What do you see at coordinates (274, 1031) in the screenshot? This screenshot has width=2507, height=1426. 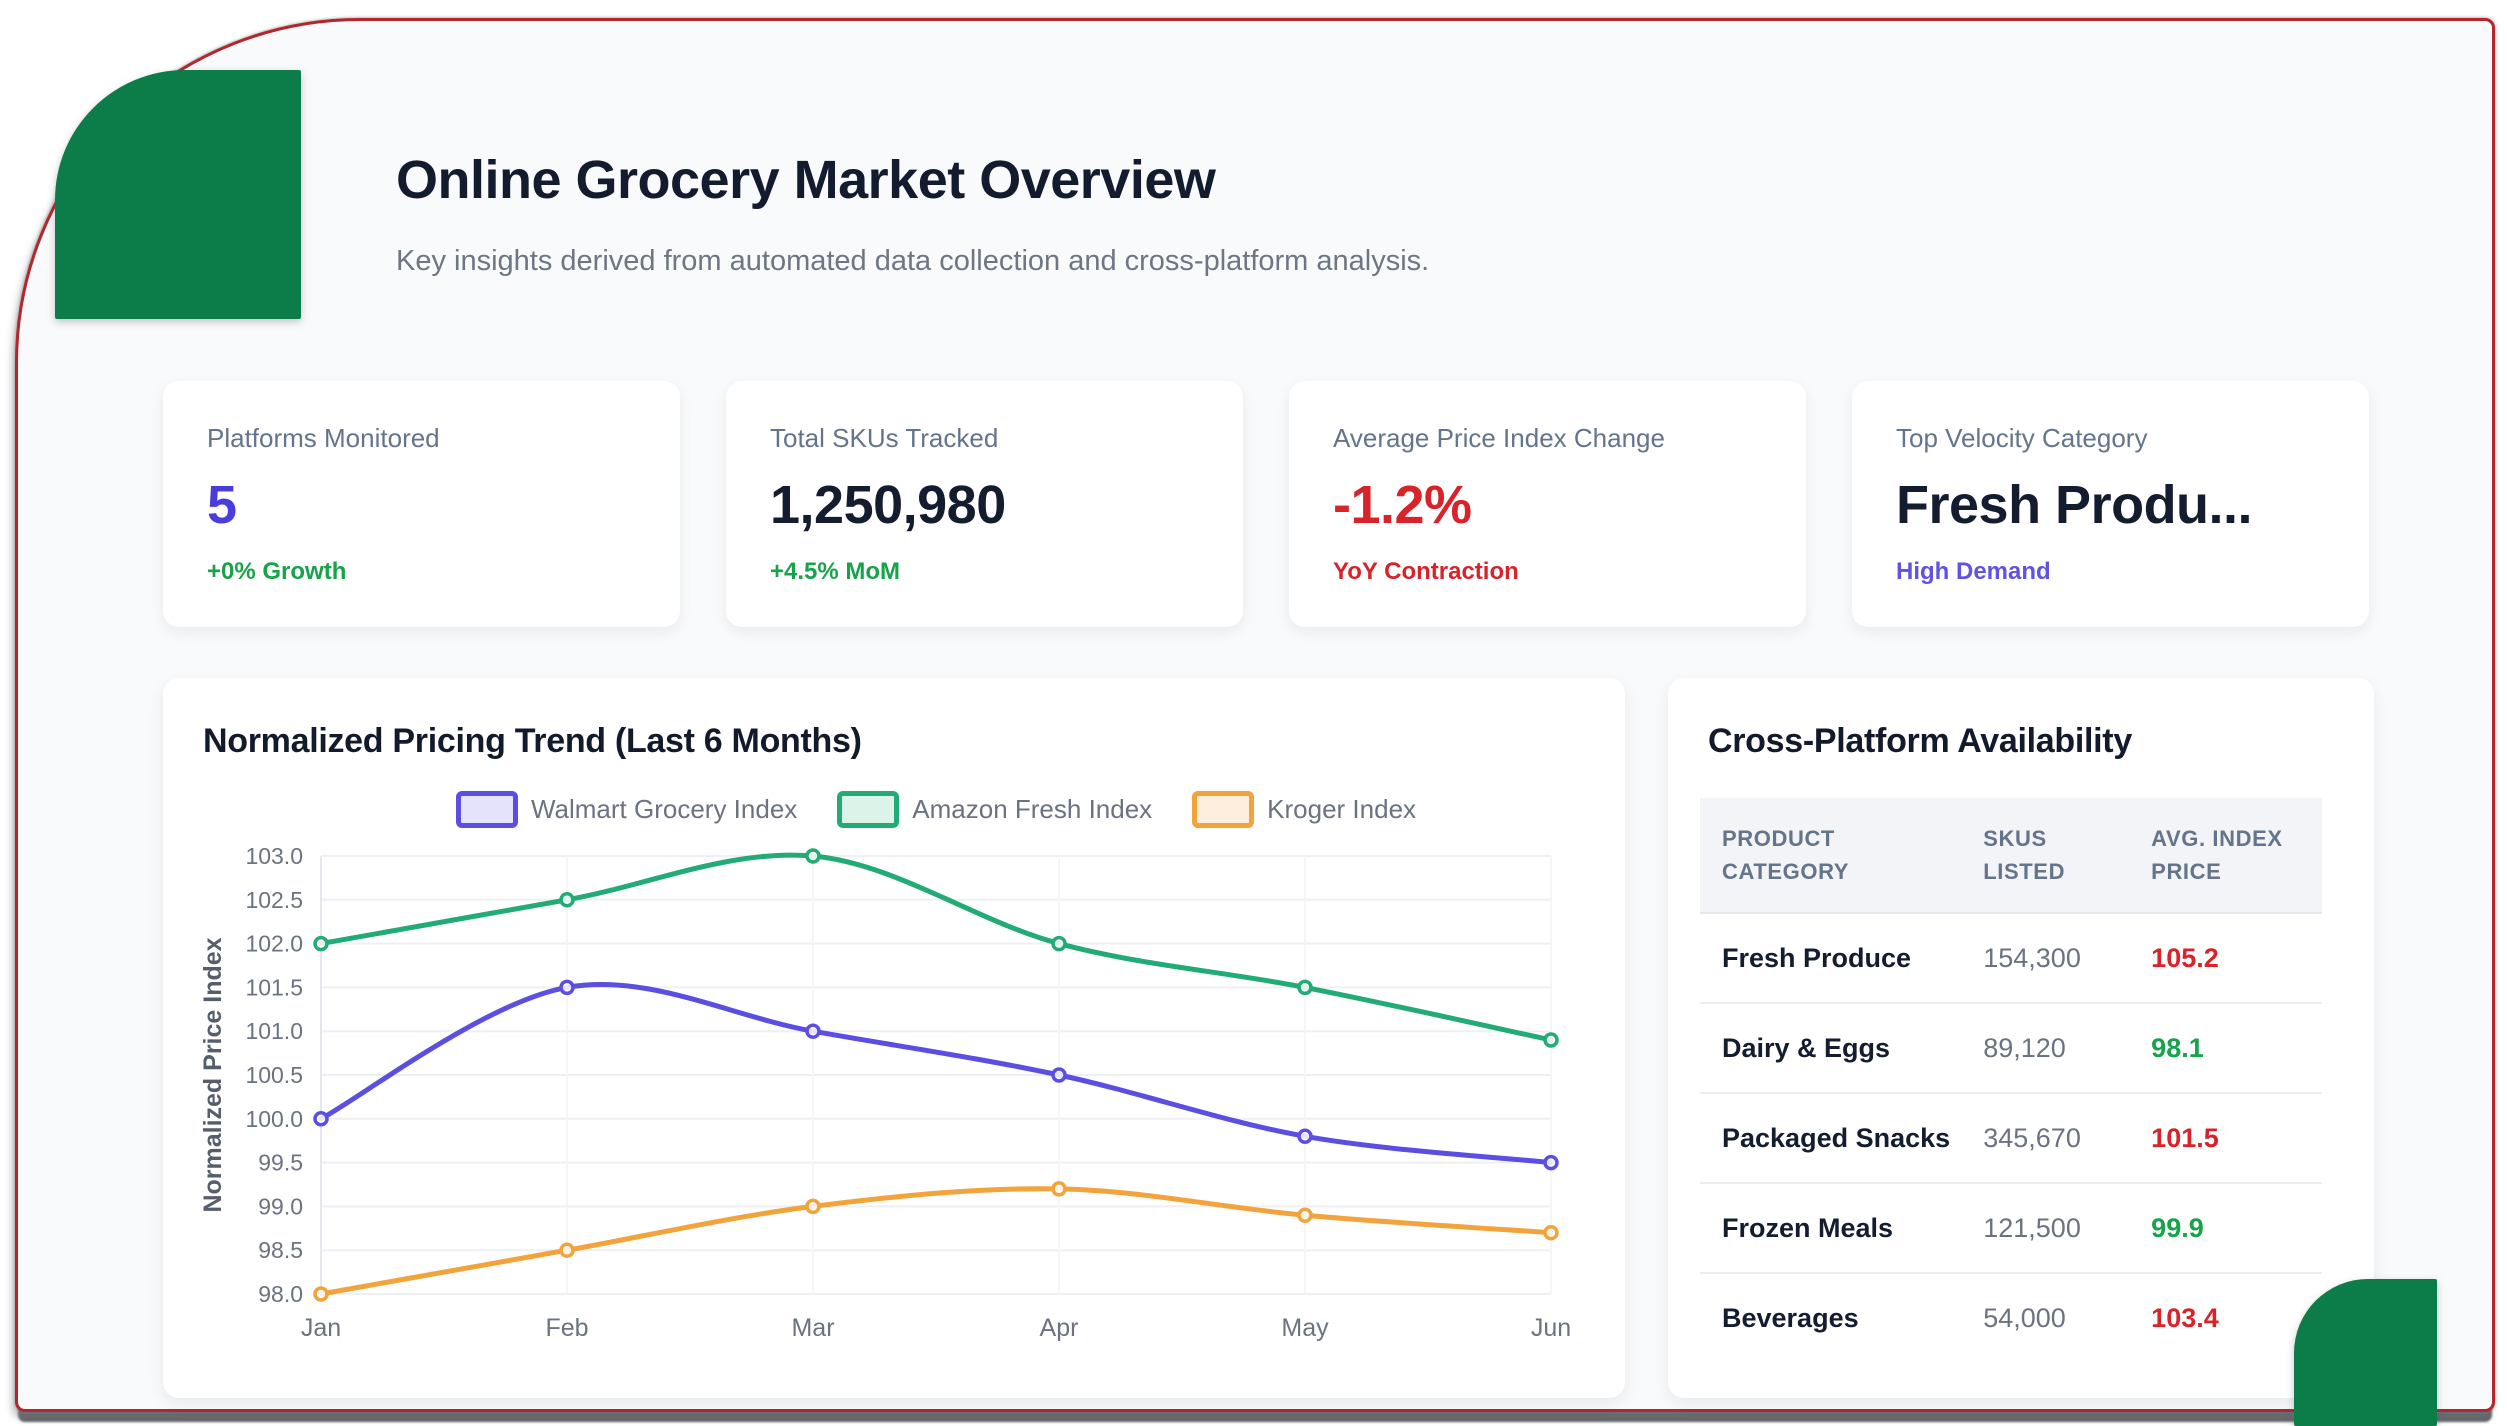 I see `y-tick-label: 101.0` at bounding box center [274, 1031].